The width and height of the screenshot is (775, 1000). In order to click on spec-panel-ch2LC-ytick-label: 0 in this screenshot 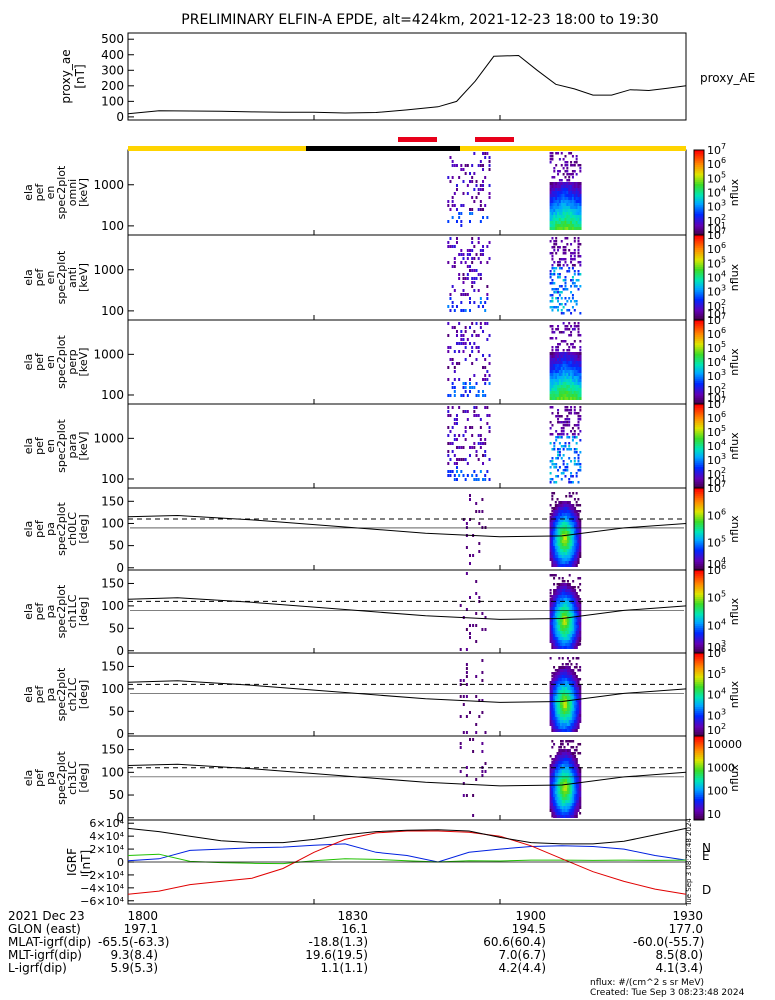, I will do `click(120, 734)`.